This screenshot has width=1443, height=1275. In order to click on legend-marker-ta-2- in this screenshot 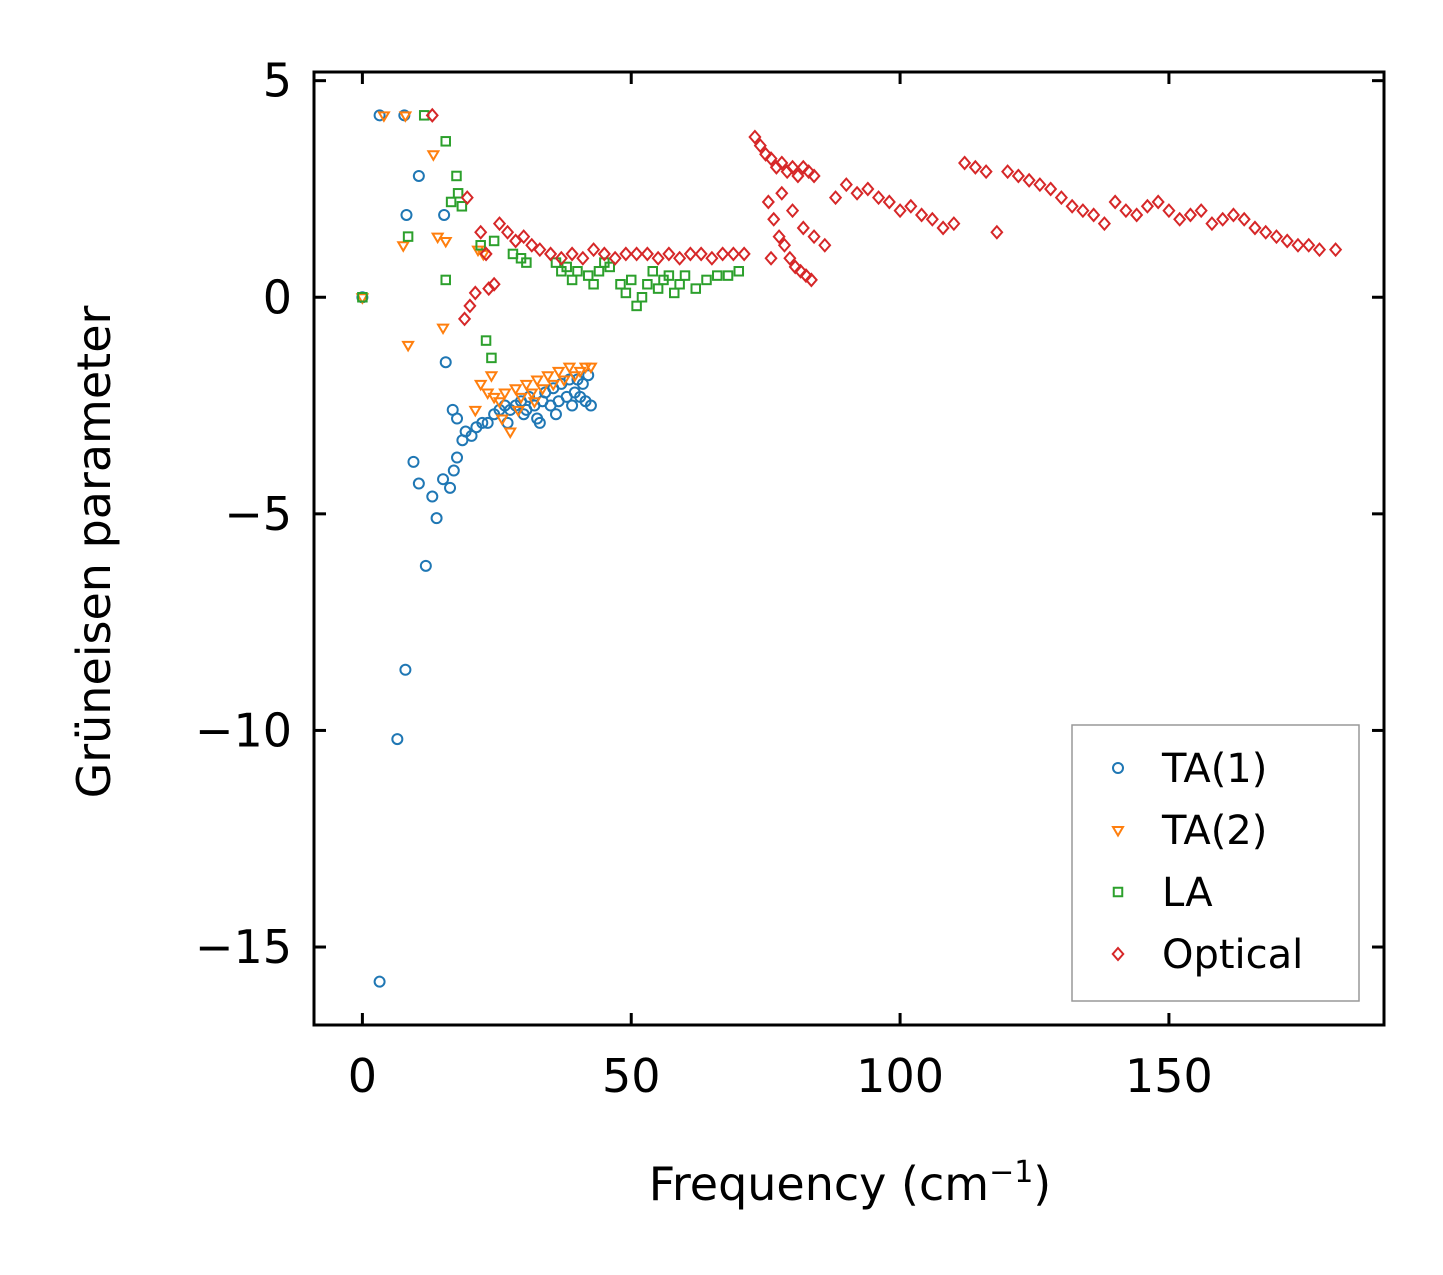, I will do `click(1118, 832)`.